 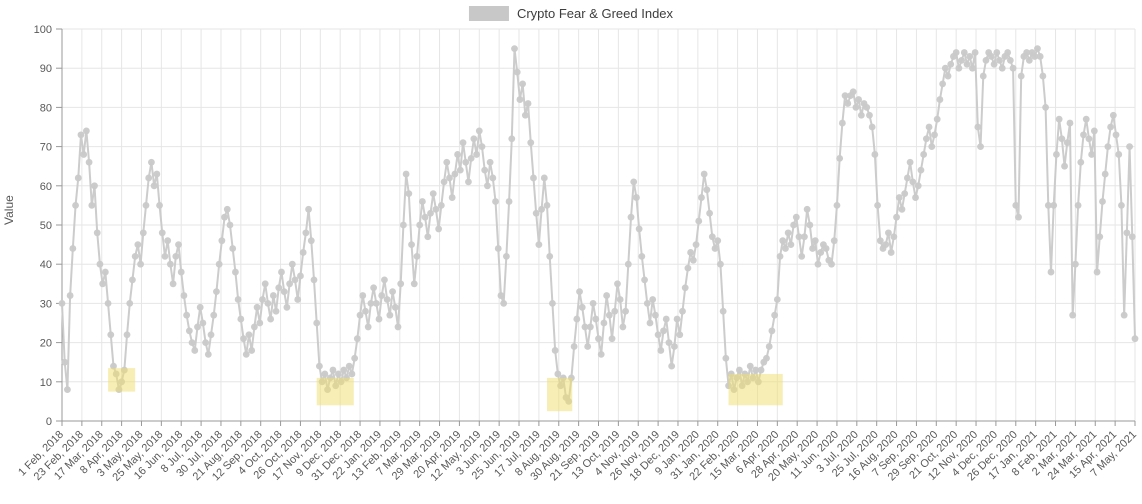 I want to click on y-tick-label: 20, so click(x=46, y=344).